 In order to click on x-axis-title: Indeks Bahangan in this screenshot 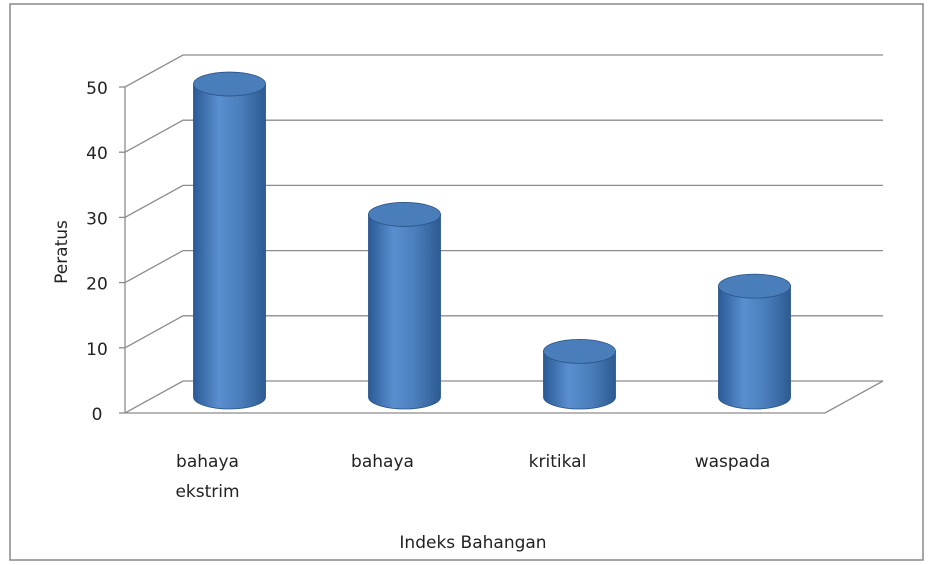, I will do `click(472, 543)`.